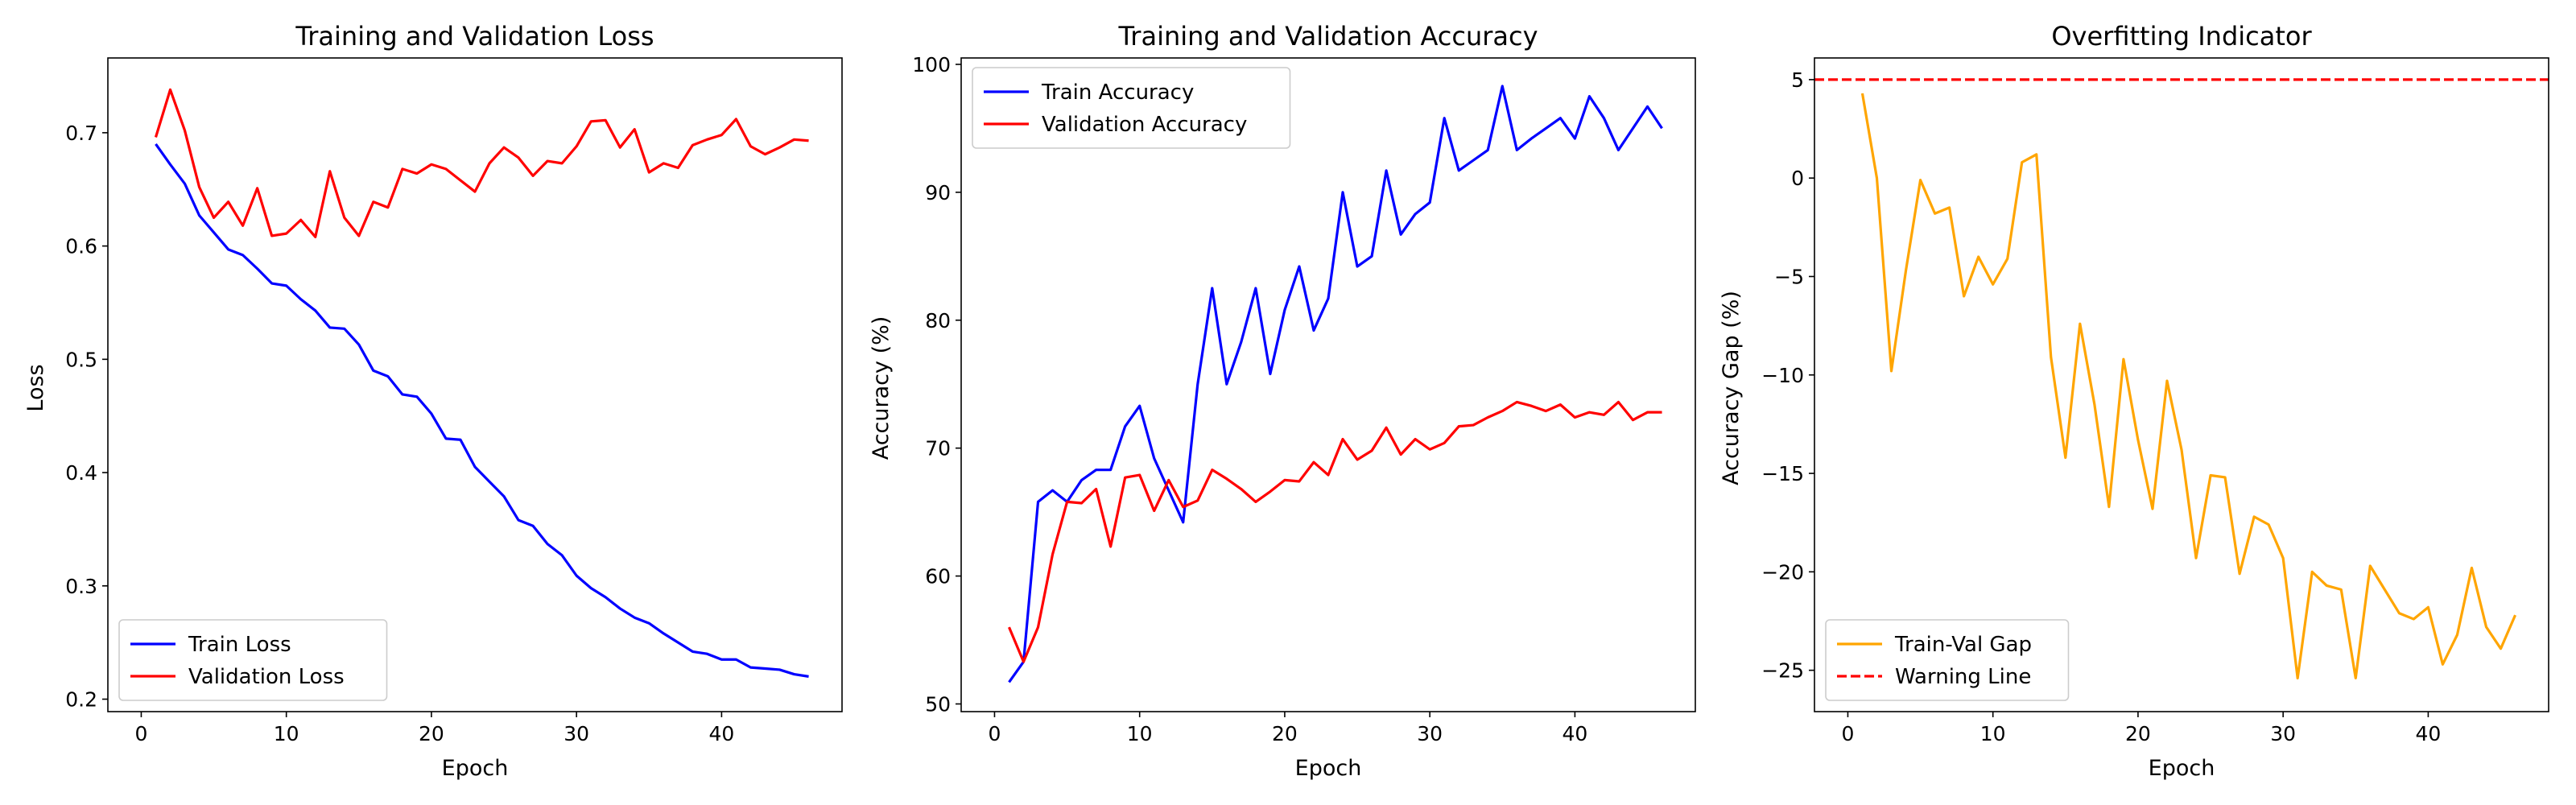 The width and height of the screenshot is (2576, 805). What do you see at coordinates (2181, 36) in the screenshot?
I see `chart-title: Overfitting Indicator` at bounding box center [2181, 36].